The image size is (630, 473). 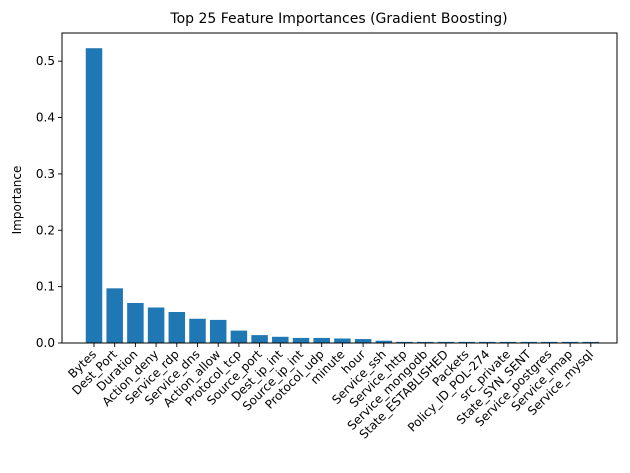 What do you see at coordinates (591, 342) in the screenshot?
I see `bar-Service_mysql` at bounding box center [591, 342].